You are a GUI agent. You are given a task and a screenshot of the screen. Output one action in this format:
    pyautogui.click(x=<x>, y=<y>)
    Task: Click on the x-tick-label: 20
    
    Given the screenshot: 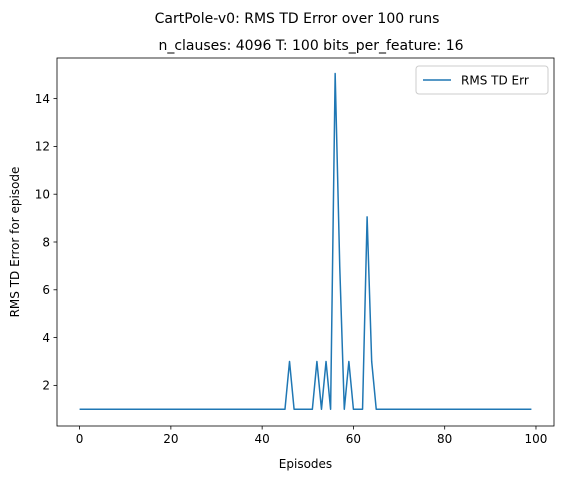 What is the action you would take?
    pyautogui.click(x=170, y=439)
    